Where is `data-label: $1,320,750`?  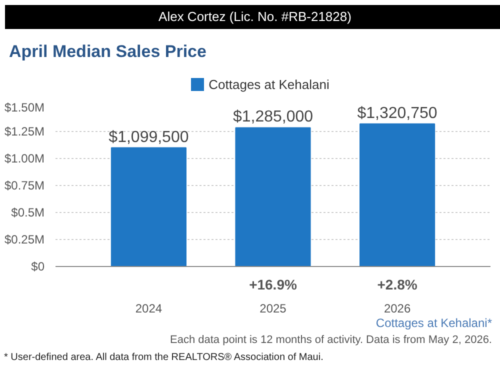 data-label: $1,320,750 is located at coordinates (397, 113).